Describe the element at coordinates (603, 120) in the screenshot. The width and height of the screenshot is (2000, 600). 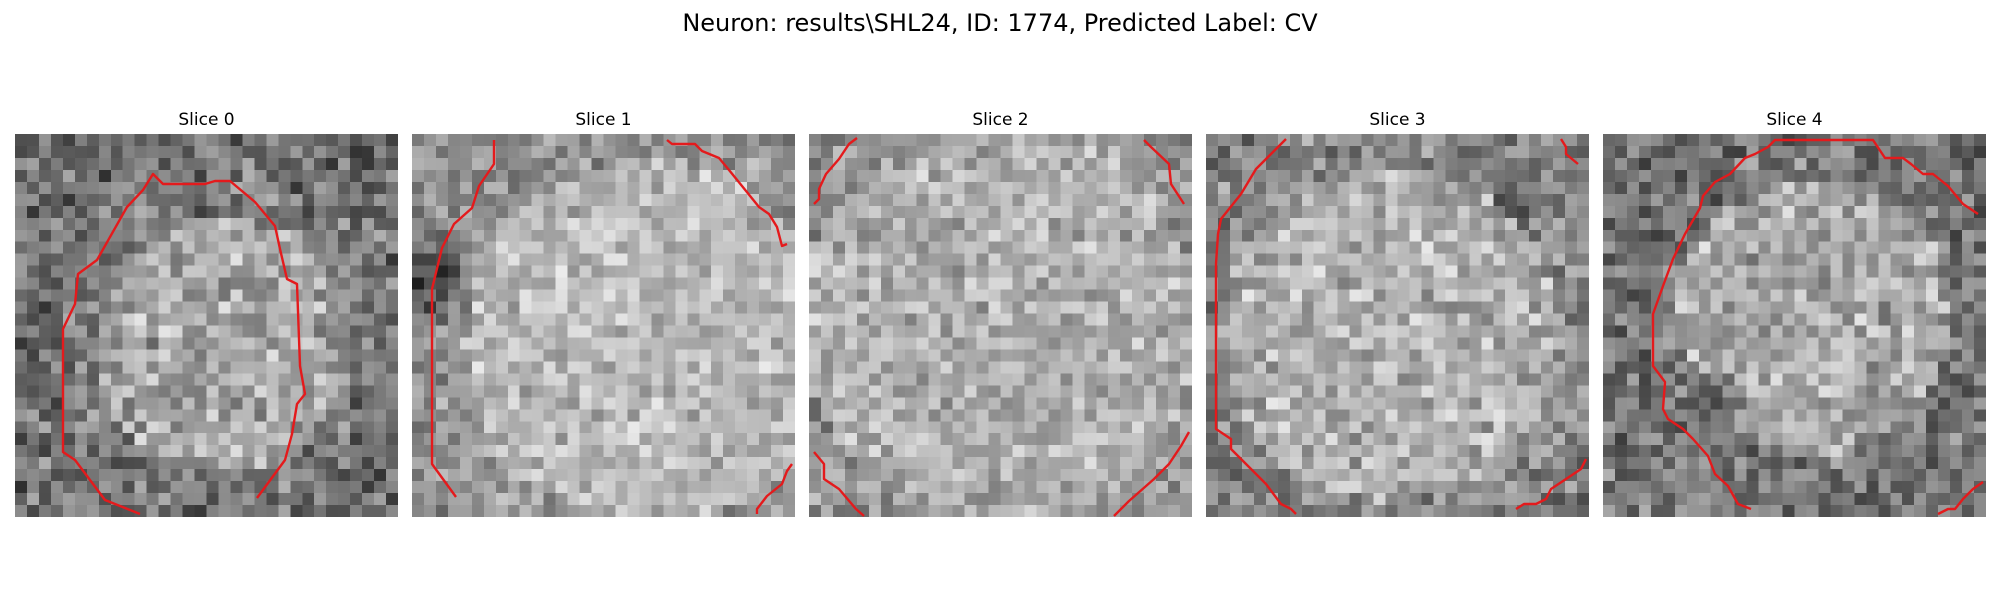
I see `slice-title: Slice 1` at that location.